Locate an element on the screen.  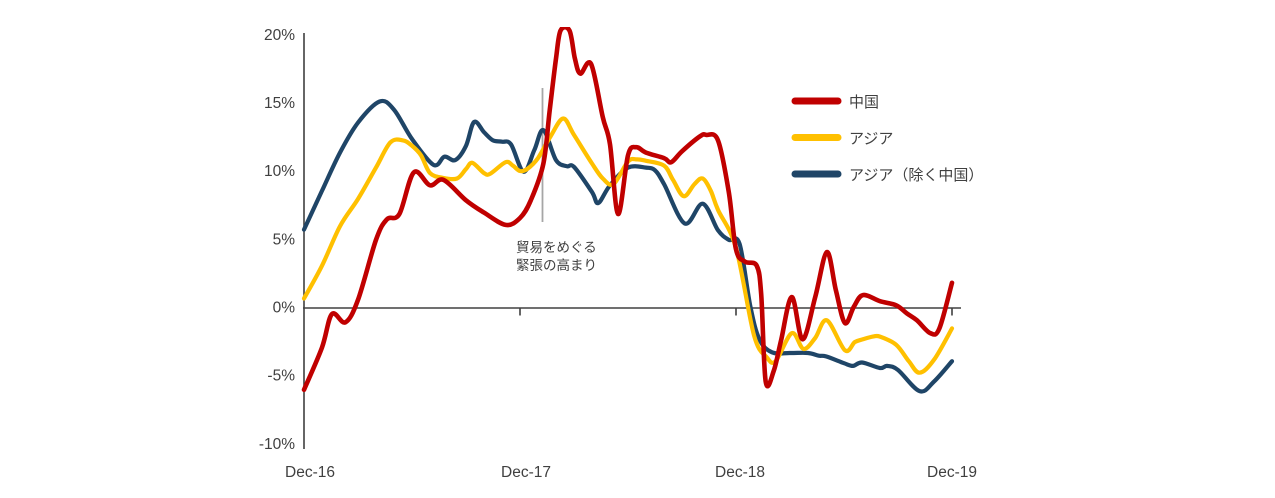
x-axis-label-dec-16: Dec-16 is located at coordinates (310, 472).